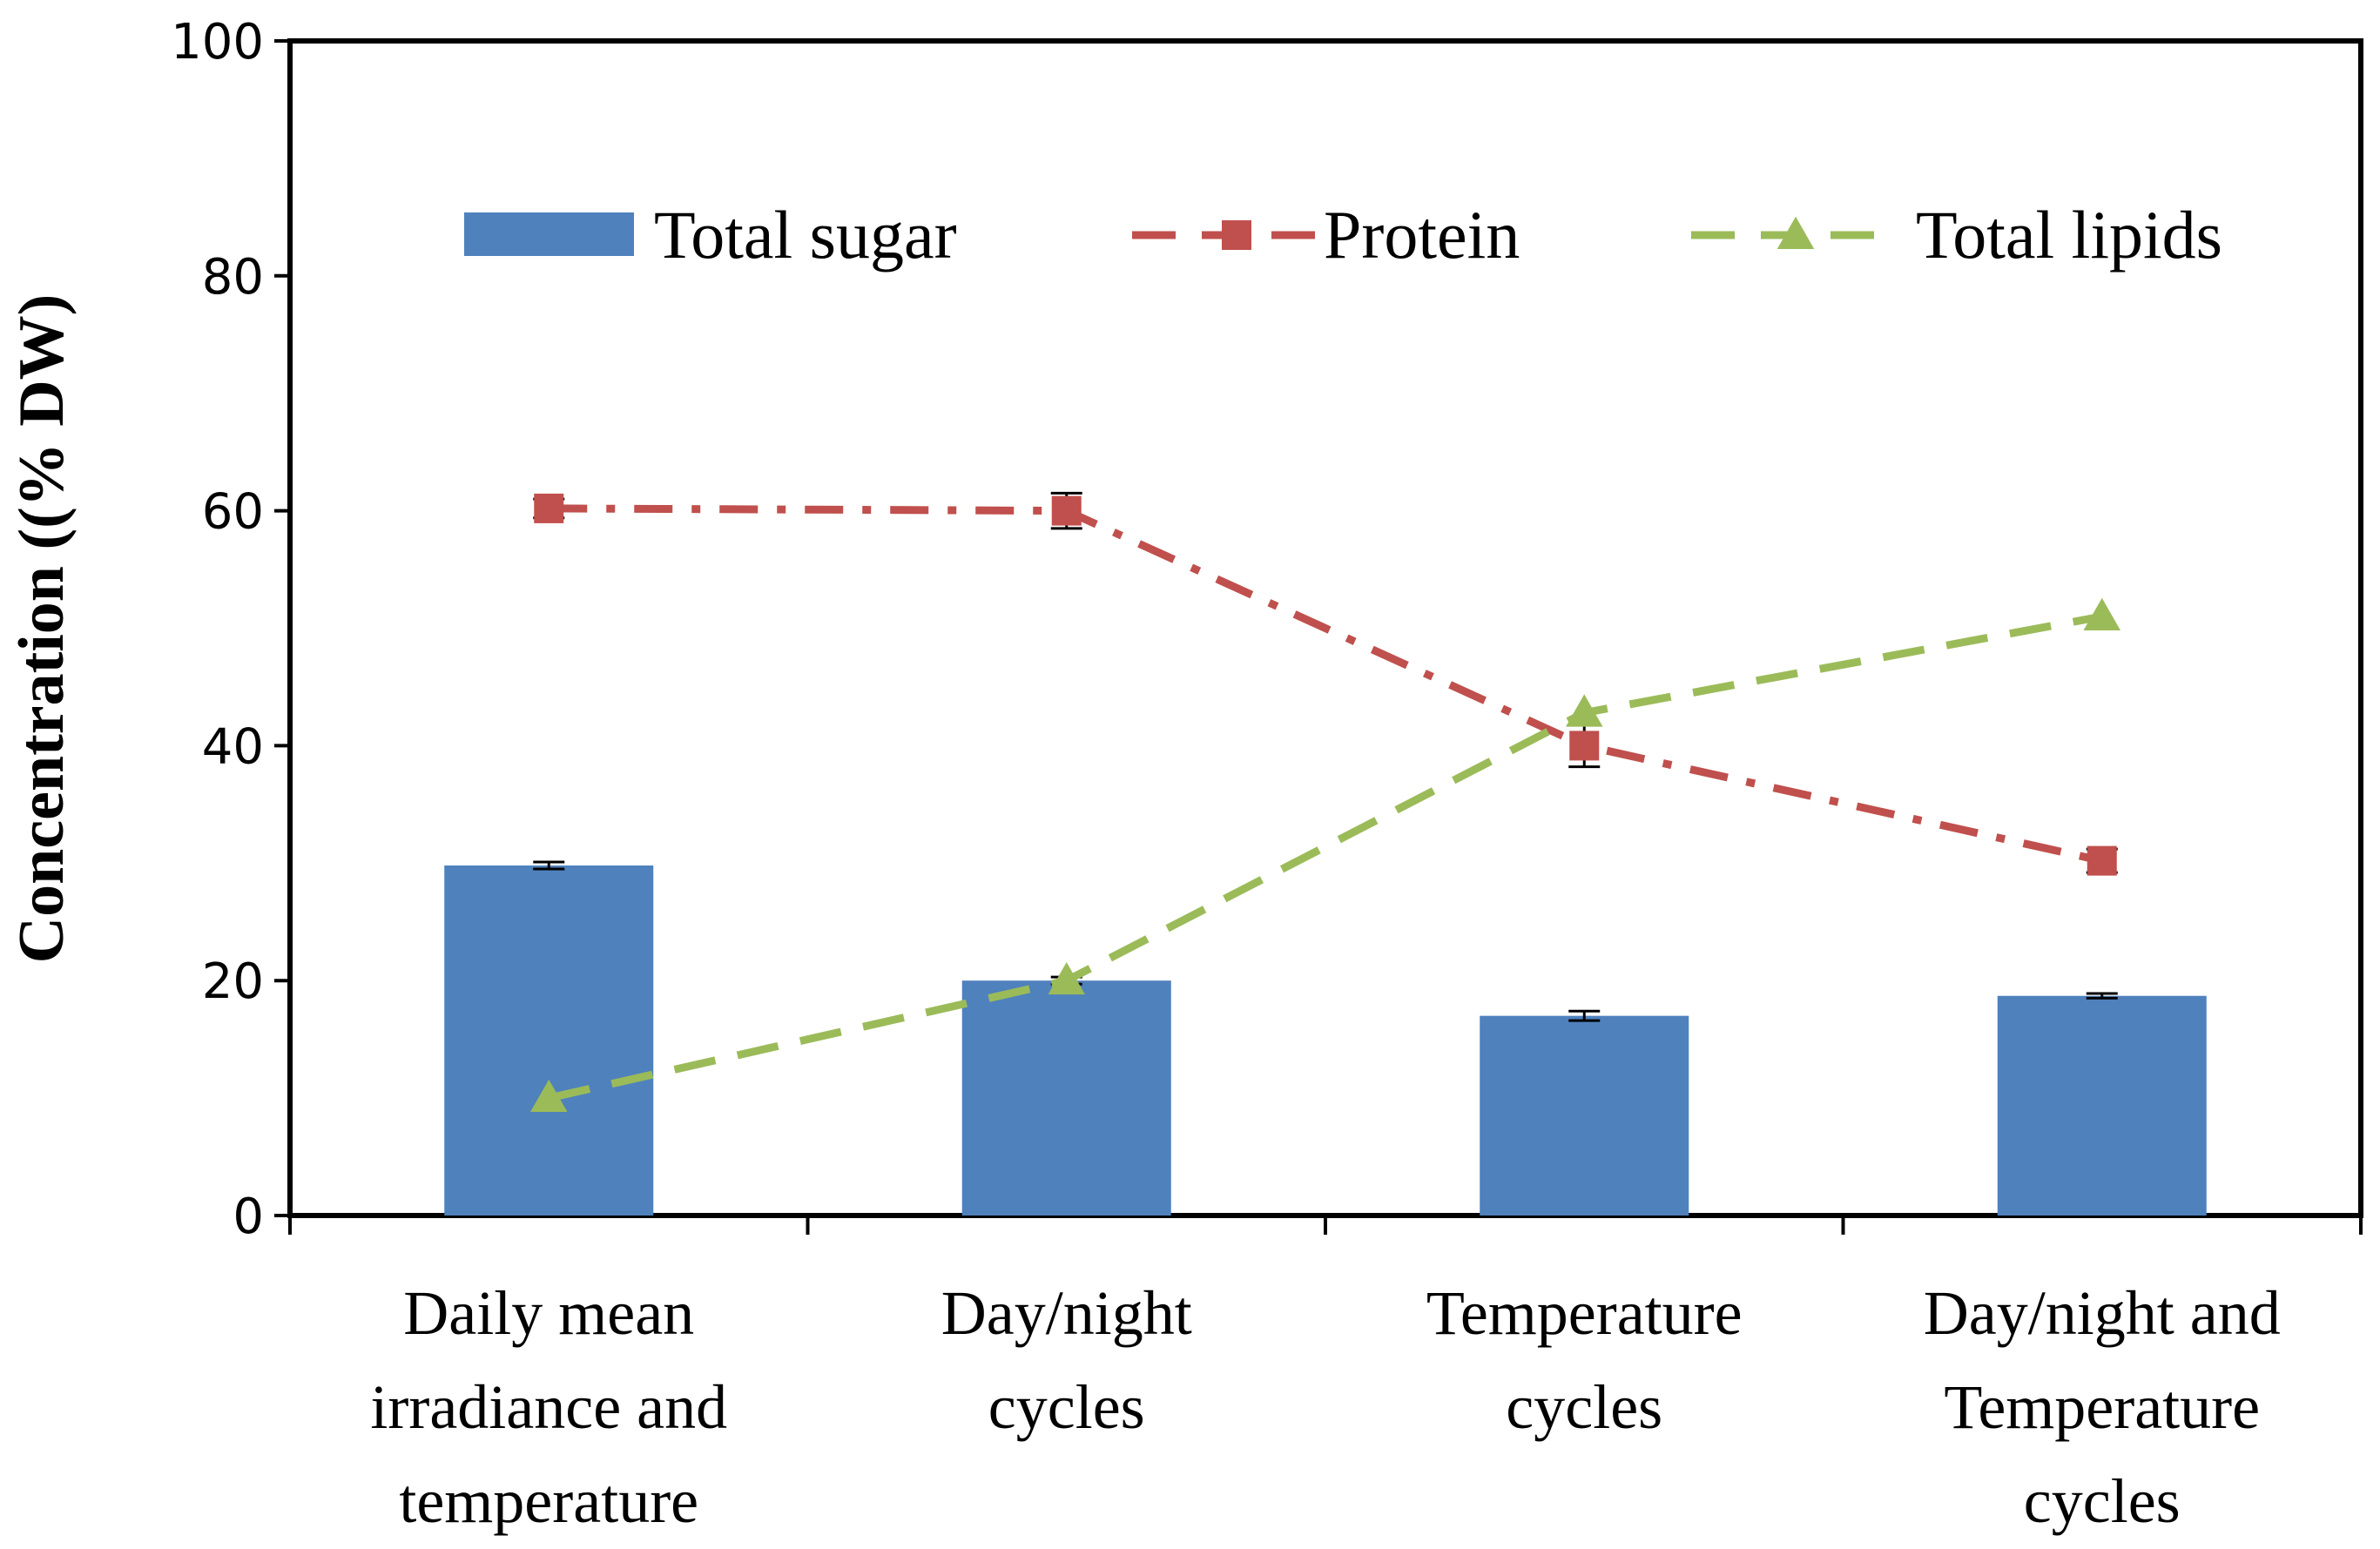 The height and width of the screenshot is (1549, 2380). I want to click on y-tick-label: 20, so click(233, 981).